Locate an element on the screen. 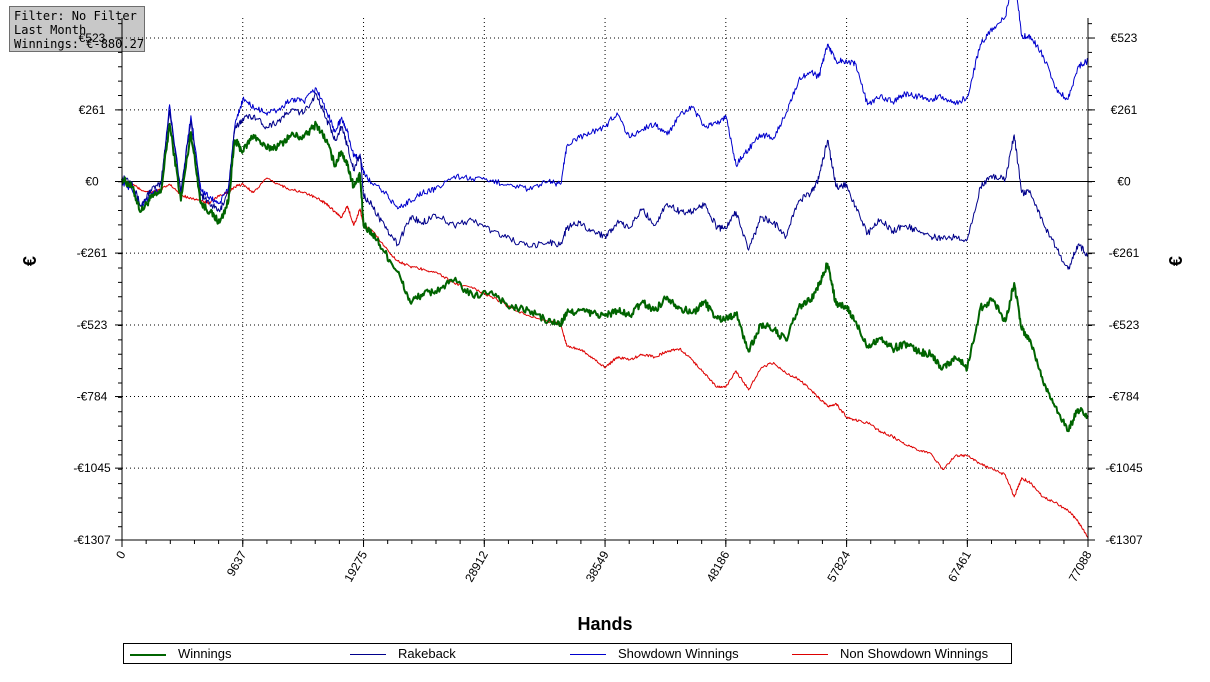  y-axis-title-left: € is located at coordinates (30, 261).